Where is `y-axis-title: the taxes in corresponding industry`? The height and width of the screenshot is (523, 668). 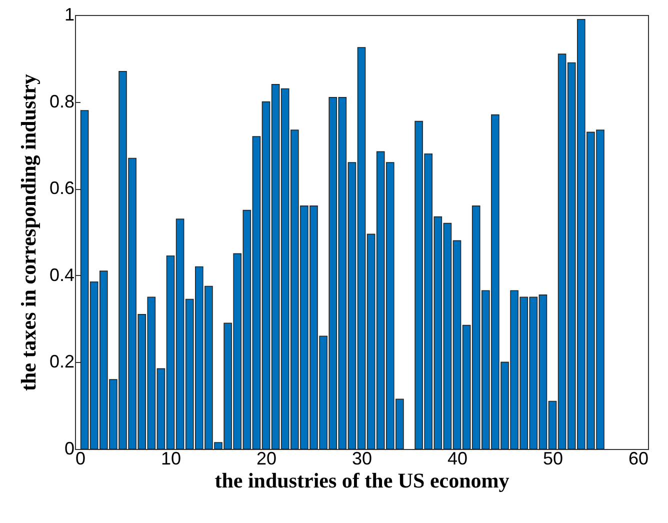
y-axis-title: the taxes in corresponding industry is located at coordinates (28, 232).